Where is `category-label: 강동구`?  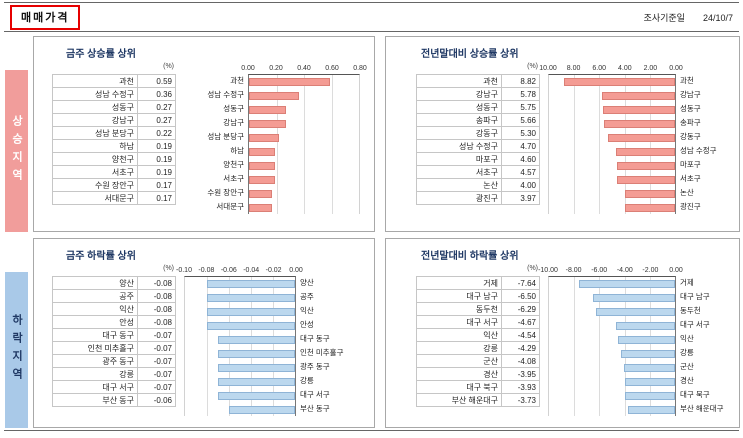
category-label: 강동구 is located at coordinates (690, 136).